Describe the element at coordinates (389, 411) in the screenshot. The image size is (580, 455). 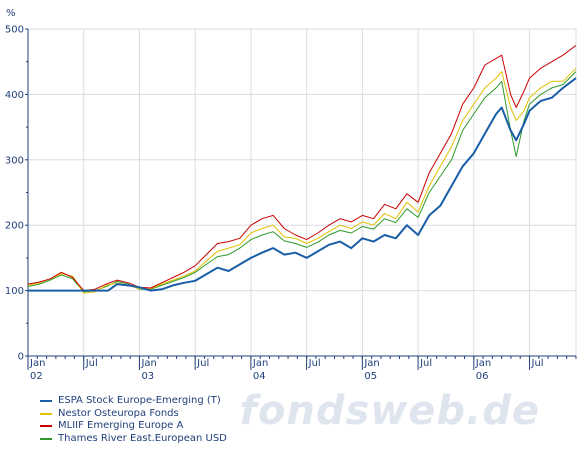
I see `watermark: fondsweb.de` at that location.